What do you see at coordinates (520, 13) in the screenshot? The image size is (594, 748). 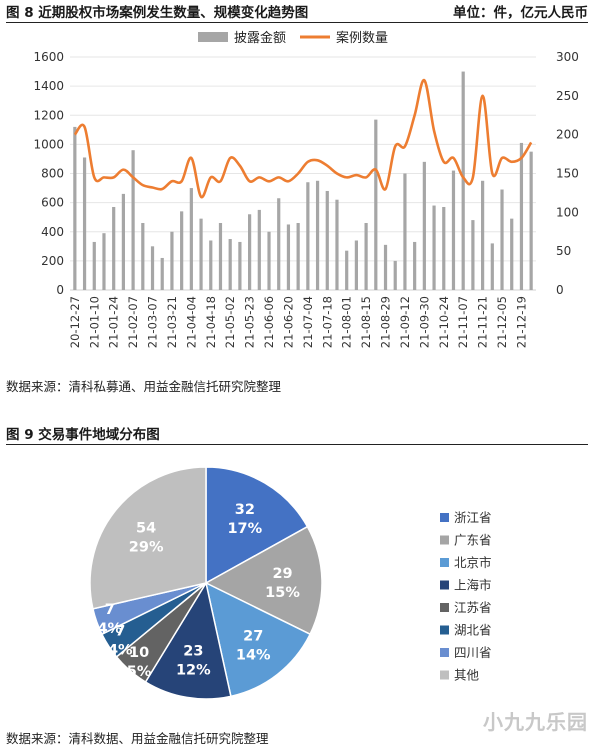 I see `figure-8-unit: 单位：件，亿元人民币` at bounding box center [520, 13].